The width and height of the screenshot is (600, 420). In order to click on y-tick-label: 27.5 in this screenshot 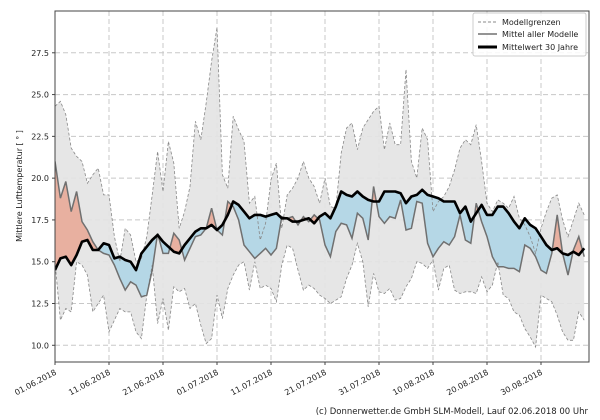, I will do `click(40, 53)`.